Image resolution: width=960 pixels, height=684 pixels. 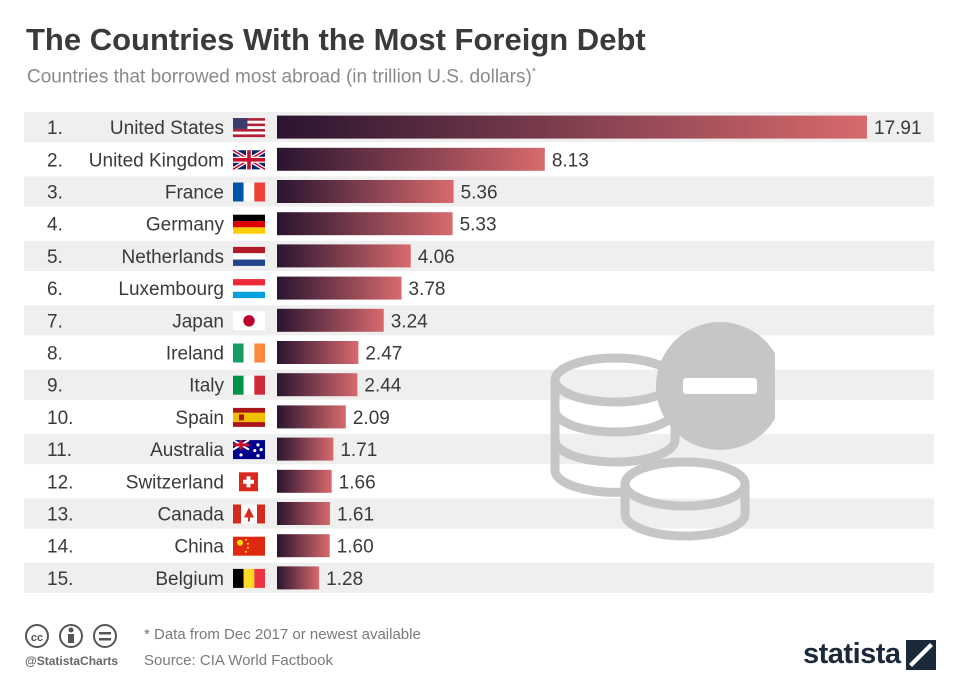 What do you see at coordinates (55, 386) in the screenshot?
I see `rank-label: 9.` at bounding box center [55, 386].